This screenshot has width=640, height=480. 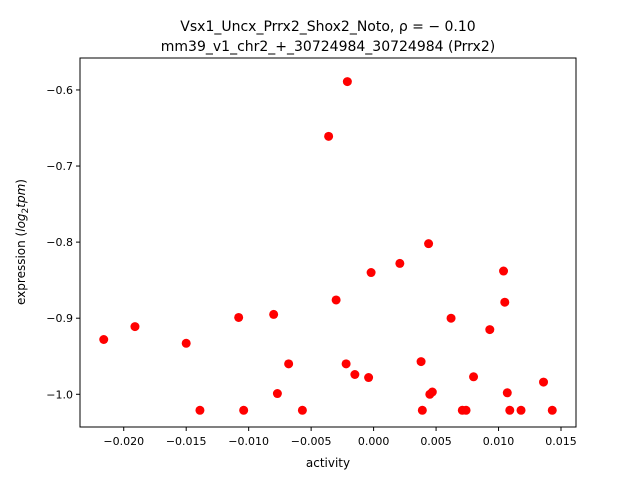 I want to click on y-tick-label-2: −0.7, so click(x=59, y=166).